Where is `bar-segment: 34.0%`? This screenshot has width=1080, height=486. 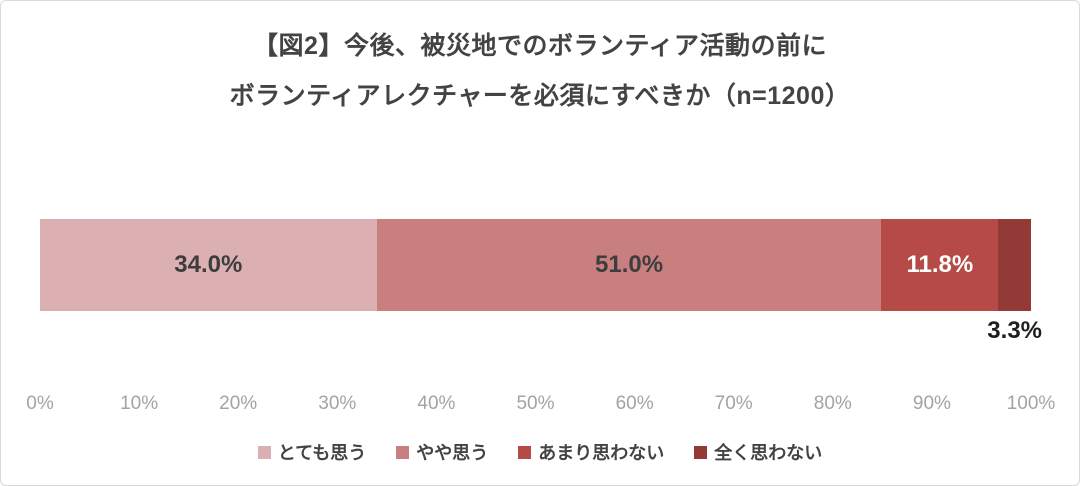
bar-segment: 34.0% is located at coordinates (208, 265).